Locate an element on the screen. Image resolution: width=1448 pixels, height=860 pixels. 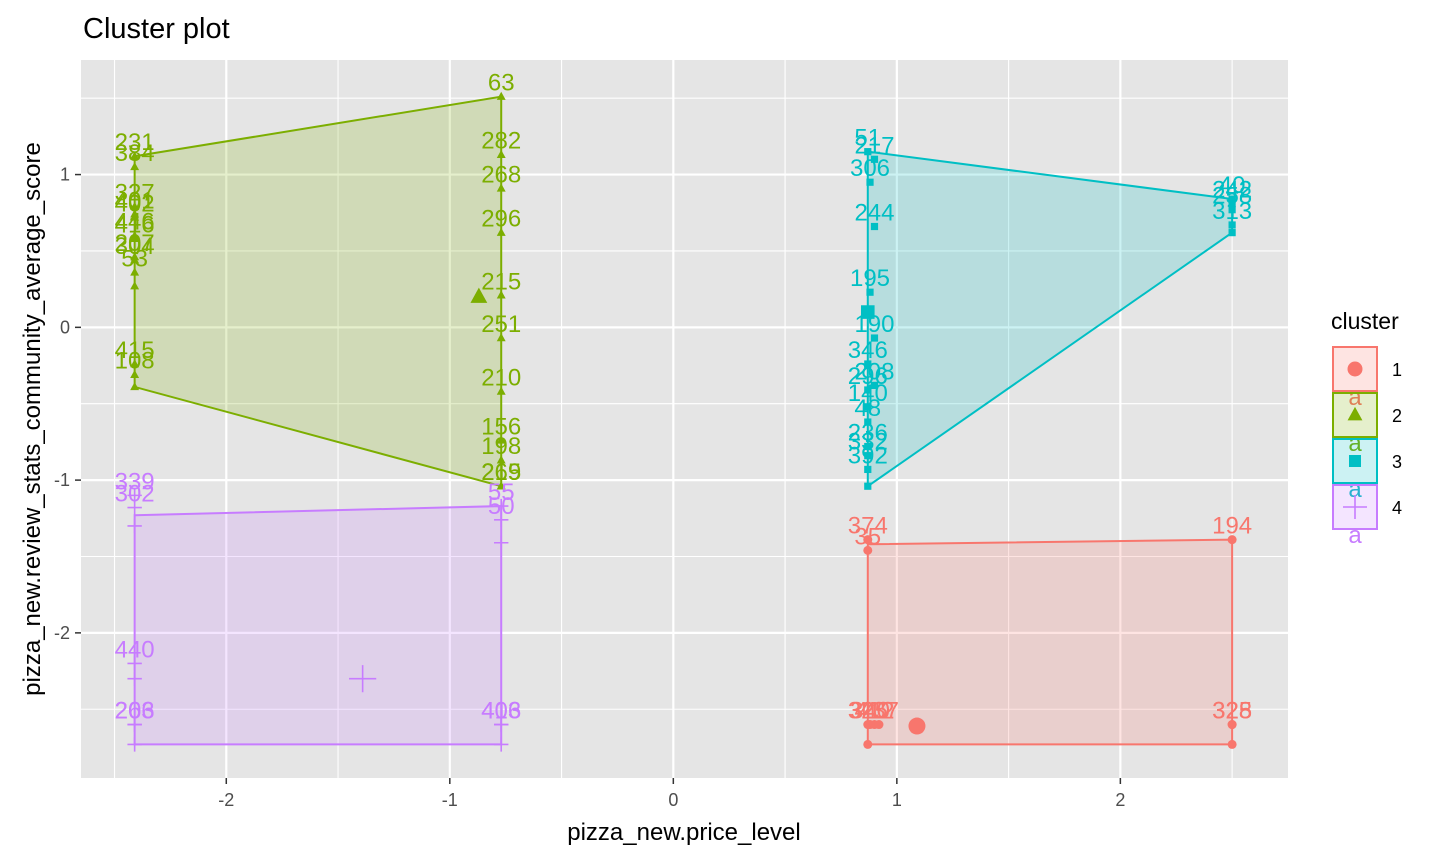
cluster-4-point-label: 440 is located at coordinates (135, 649).